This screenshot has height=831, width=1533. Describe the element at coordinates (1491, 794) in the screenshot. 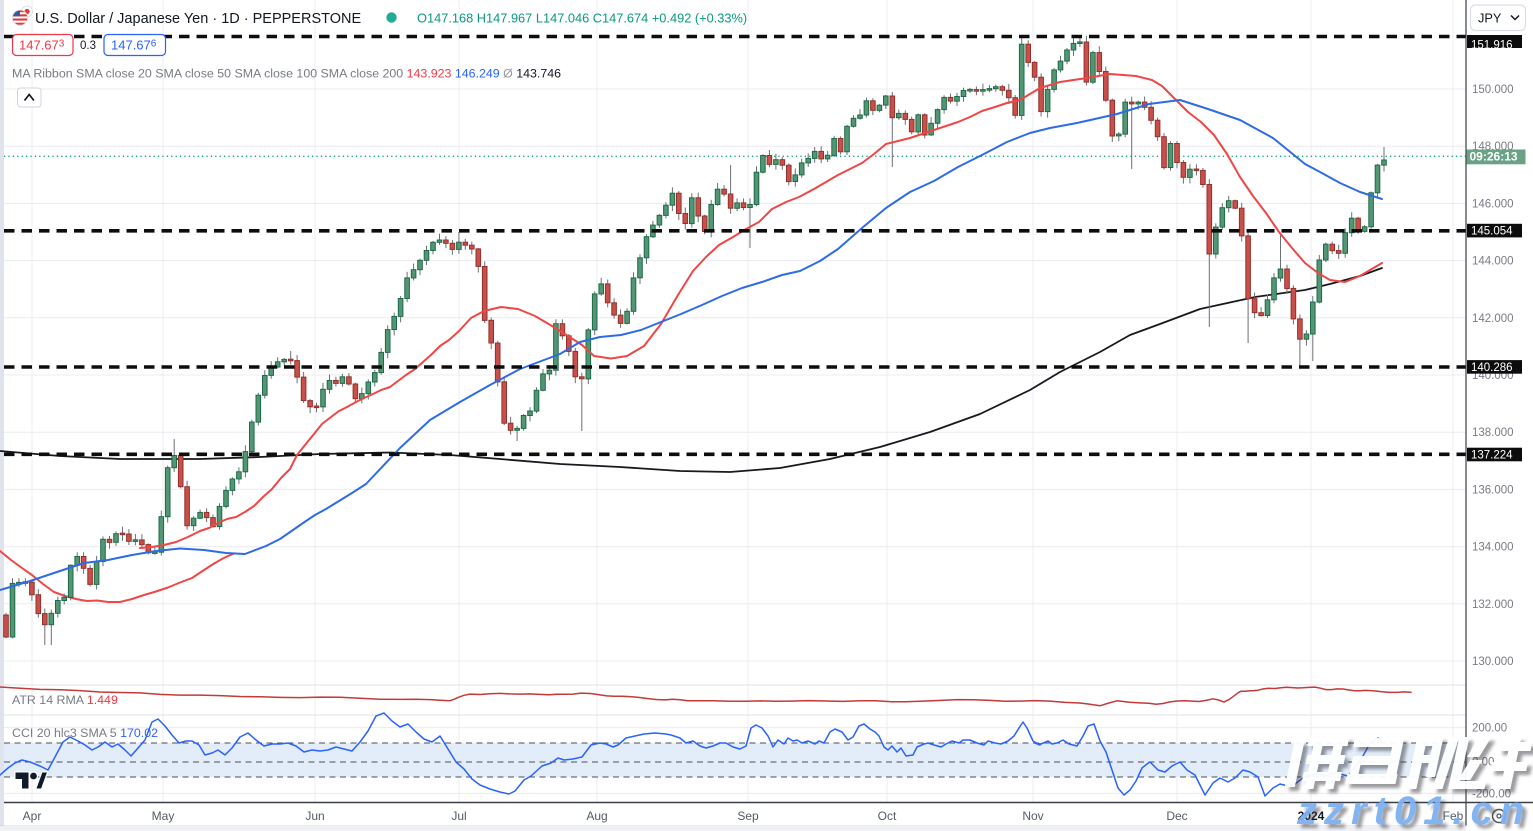

I see `svg-text: -200.00` at that location.